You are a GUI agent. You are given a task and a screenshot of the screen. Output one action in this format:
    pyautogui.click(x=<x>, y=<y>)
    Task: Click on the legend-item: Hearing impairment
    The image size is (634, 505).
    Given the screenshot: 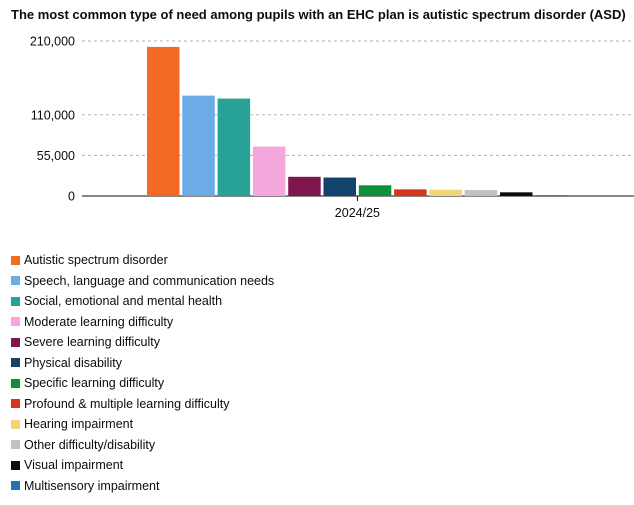 What is the action you would take?
    pyautogui.click(x=142, y=424)
    